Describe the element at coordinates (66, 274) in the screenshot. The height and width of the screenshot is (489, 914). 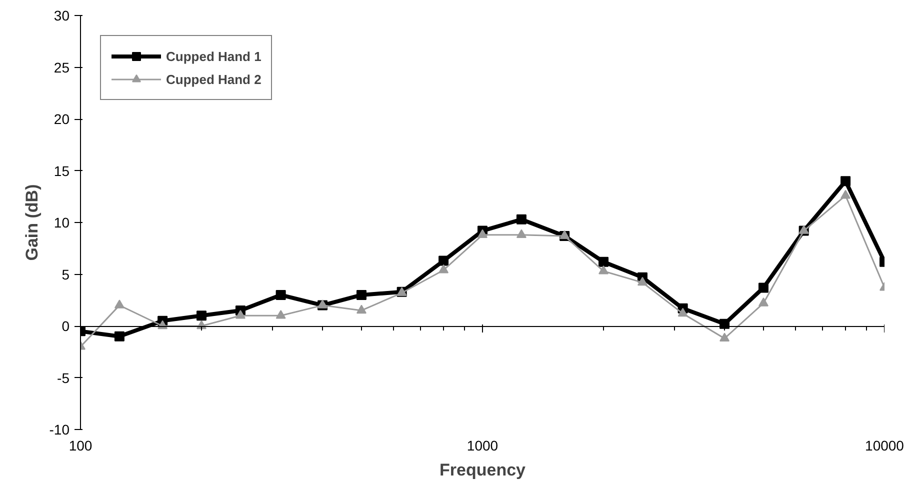
I see `y-tick-label: 5` at that location.